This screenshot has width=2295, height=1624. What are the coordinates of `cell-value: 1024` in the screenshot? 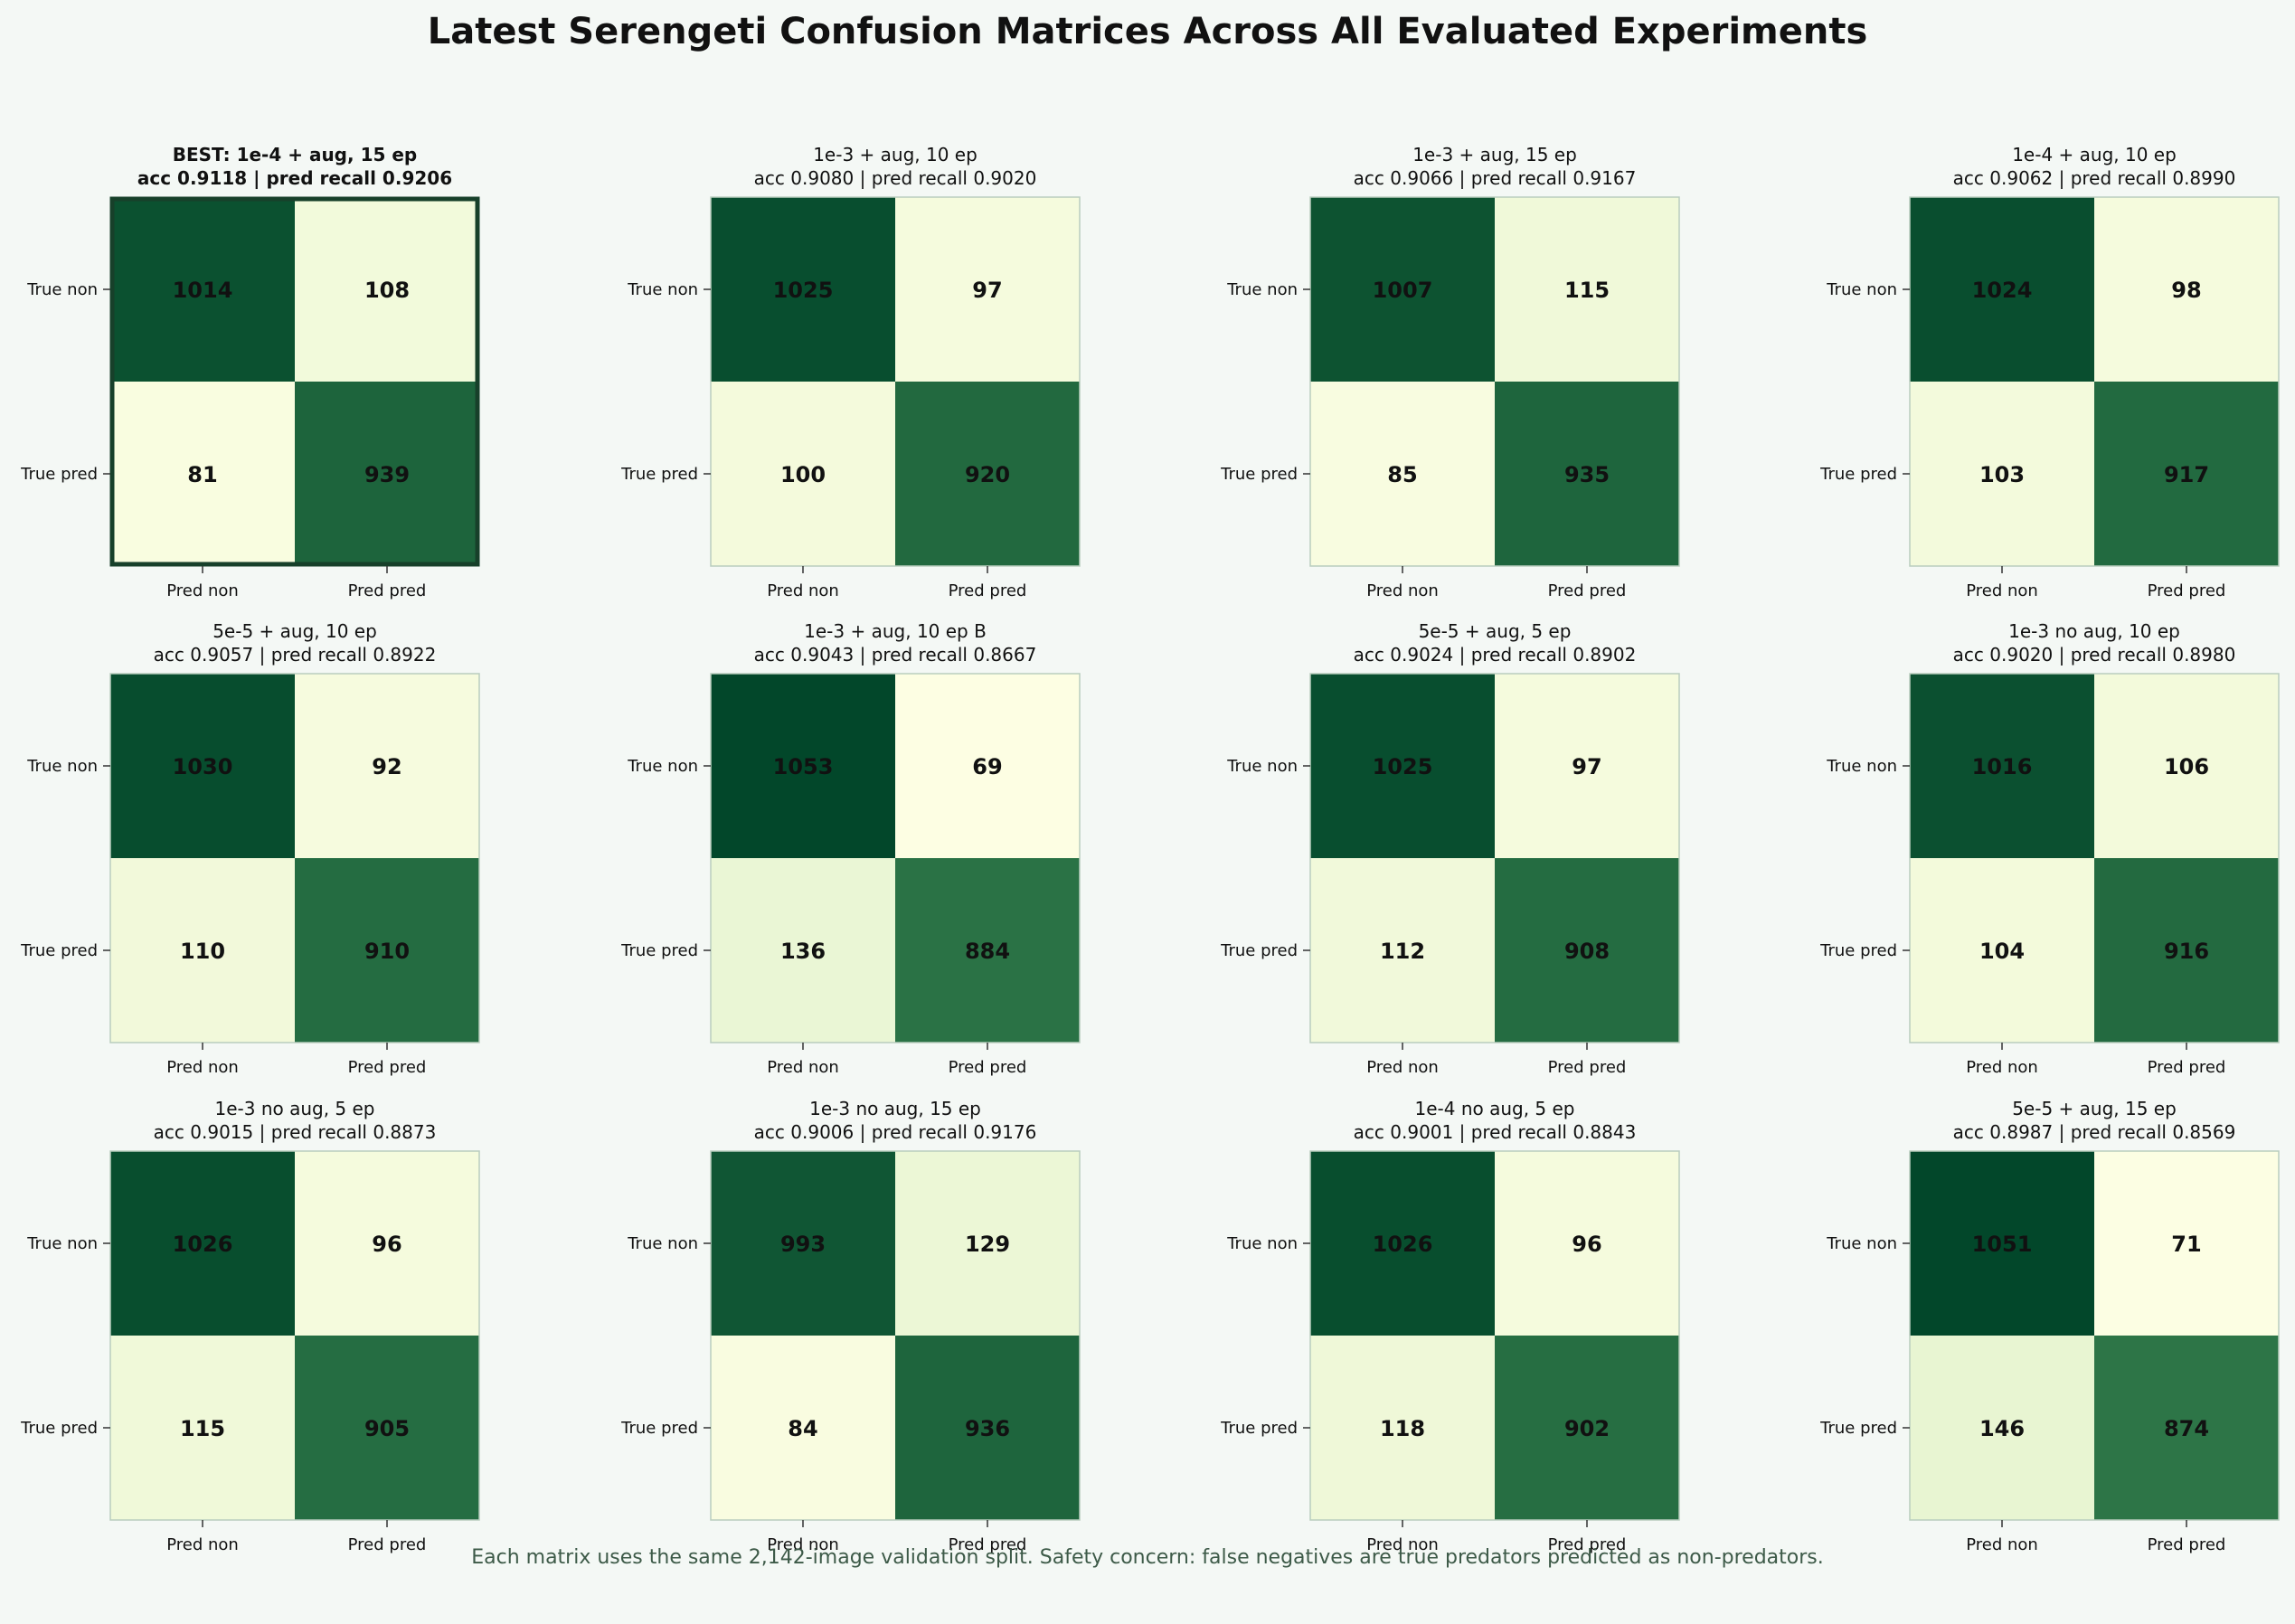 It's located at (2002, 290).